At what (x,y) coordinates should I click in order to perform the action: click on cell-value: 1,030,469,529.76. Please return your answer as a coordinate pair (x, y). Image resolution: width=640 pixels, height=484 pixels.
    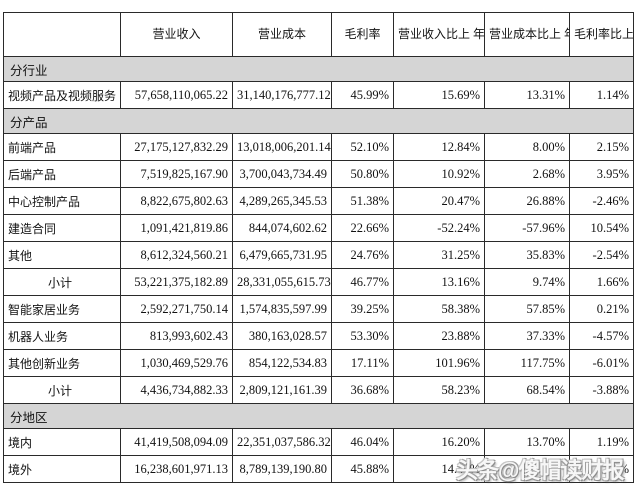
    Looking at the image, I should click on (176, 363).